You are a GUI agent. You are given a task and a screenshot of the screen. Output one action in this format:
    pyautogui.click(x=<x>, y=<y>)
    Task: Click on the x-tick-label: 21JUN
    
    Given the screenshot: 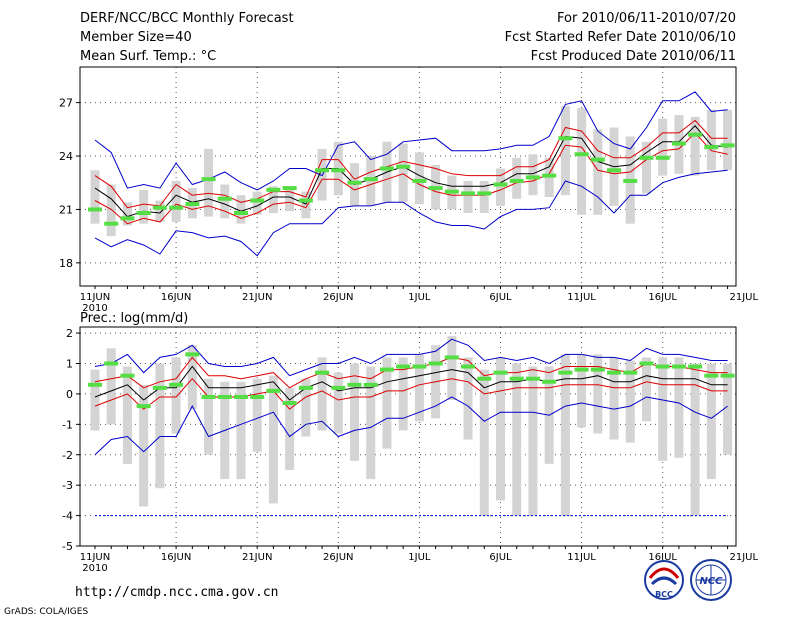 What is the action you would take?
    pyautogui.click(x=257, y=297)
    